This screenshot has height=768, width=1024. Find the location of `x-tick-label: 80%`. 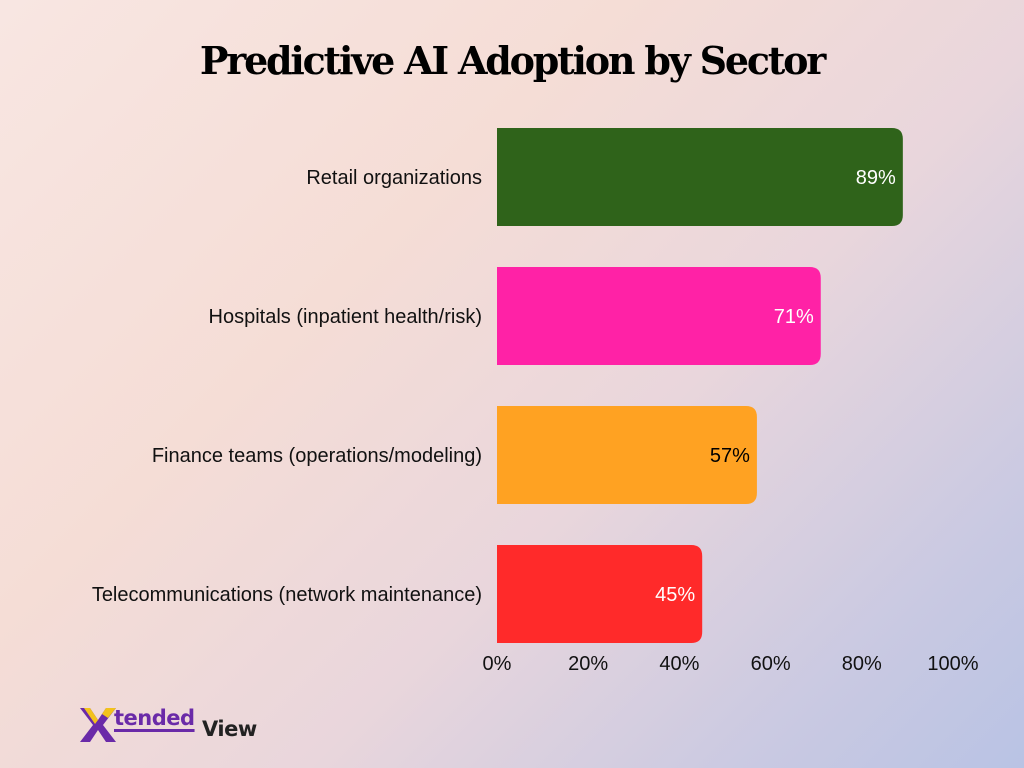

x-tick-label: 80% is located at coordinates (862, 664).